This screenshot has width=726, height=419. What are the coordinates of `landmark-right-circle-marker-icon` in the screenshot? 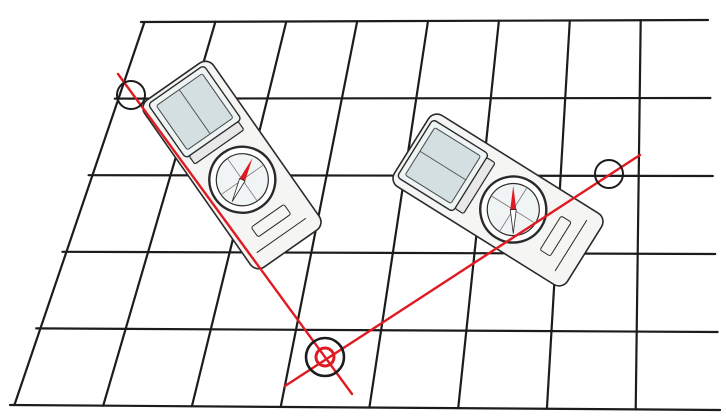 It's located at (609, 174).